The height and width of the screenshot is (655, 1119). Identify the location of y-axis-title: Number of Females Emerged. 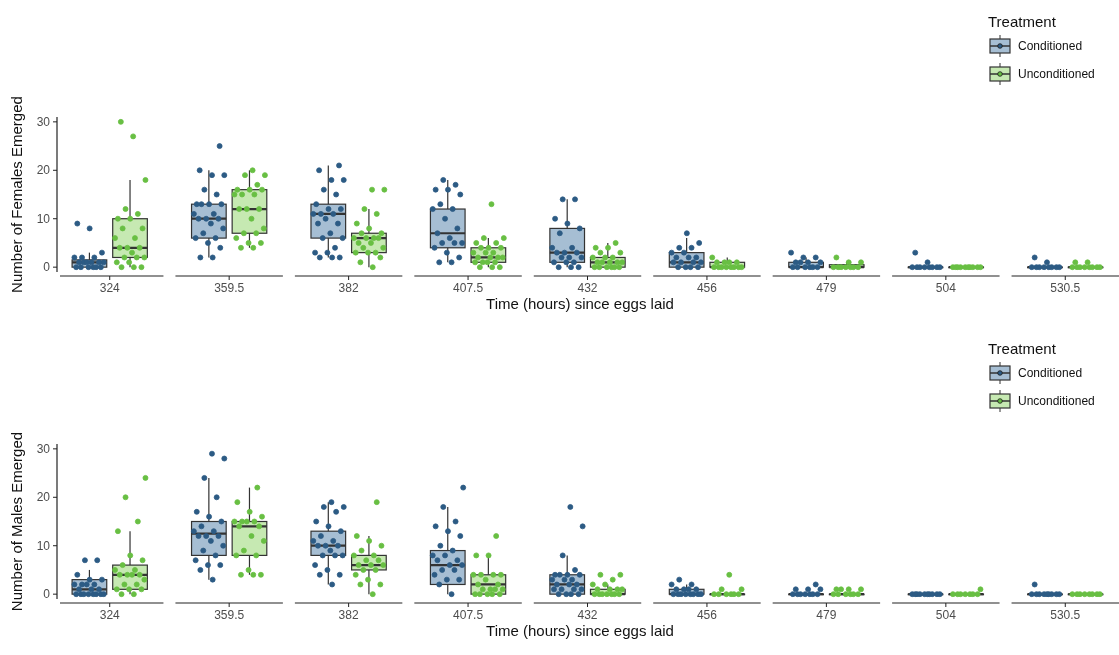
(16, 194).